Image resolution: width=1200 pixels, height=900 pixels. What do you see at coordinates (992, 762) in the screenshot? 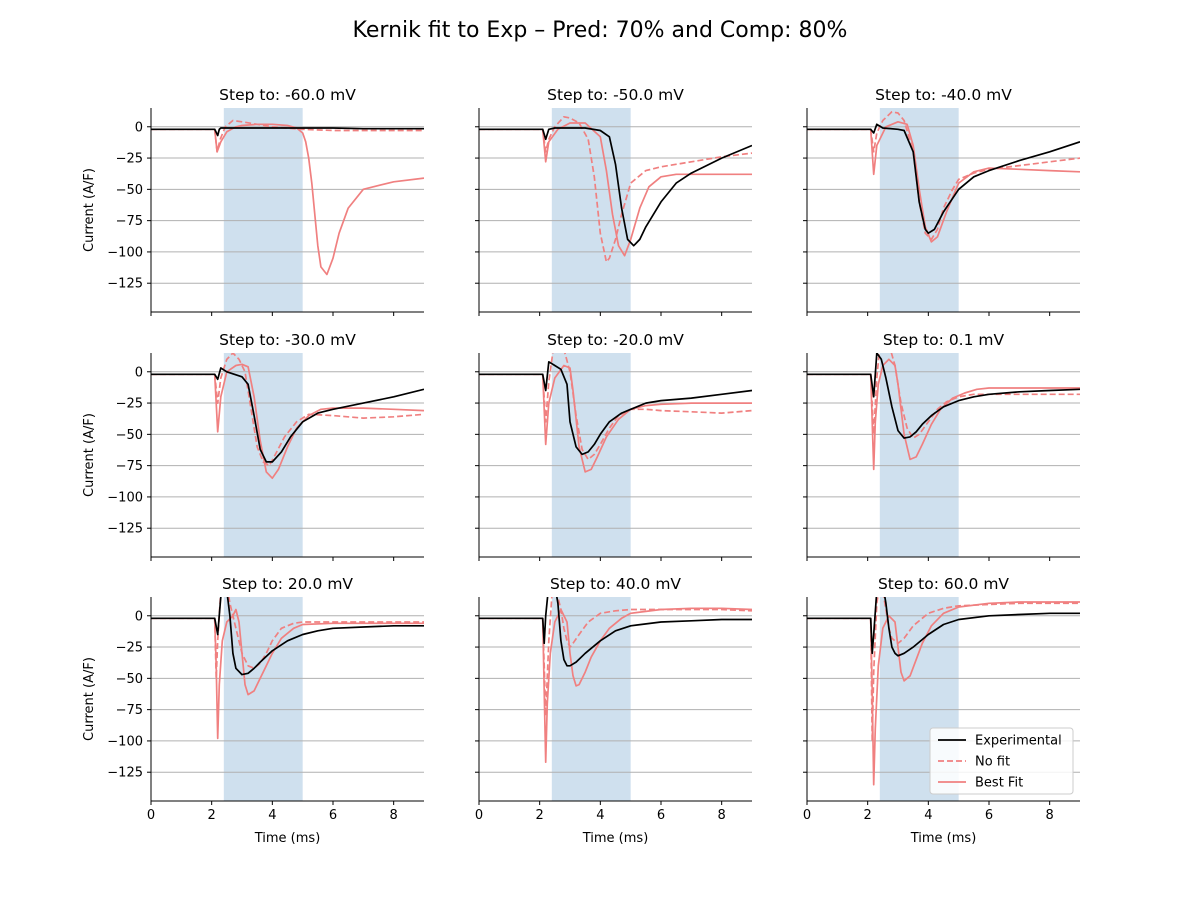
I see `legend-label-no-fit: No fit` at bounding box center [992, 762].